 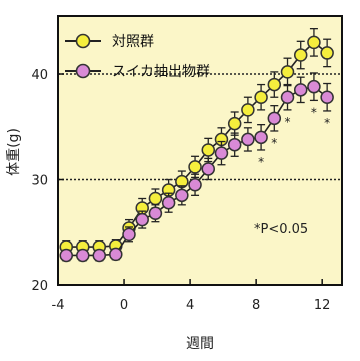 I want to click on legend-label-watermelon: スイカ抽出物群, so click(x=161, y=72).